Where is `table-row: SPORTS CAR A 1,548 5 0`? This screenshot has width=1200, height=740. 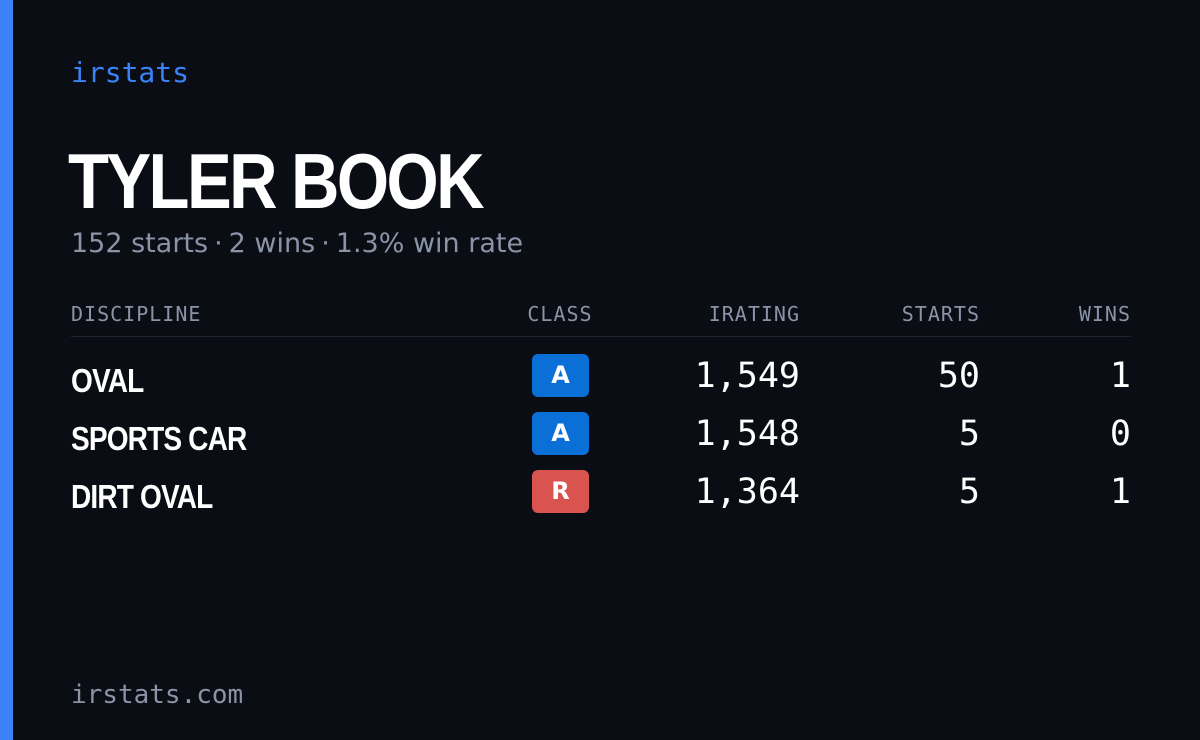
table-row: SPORTS CAR A 1,548 5 0 is located at coordinates (601, 441).